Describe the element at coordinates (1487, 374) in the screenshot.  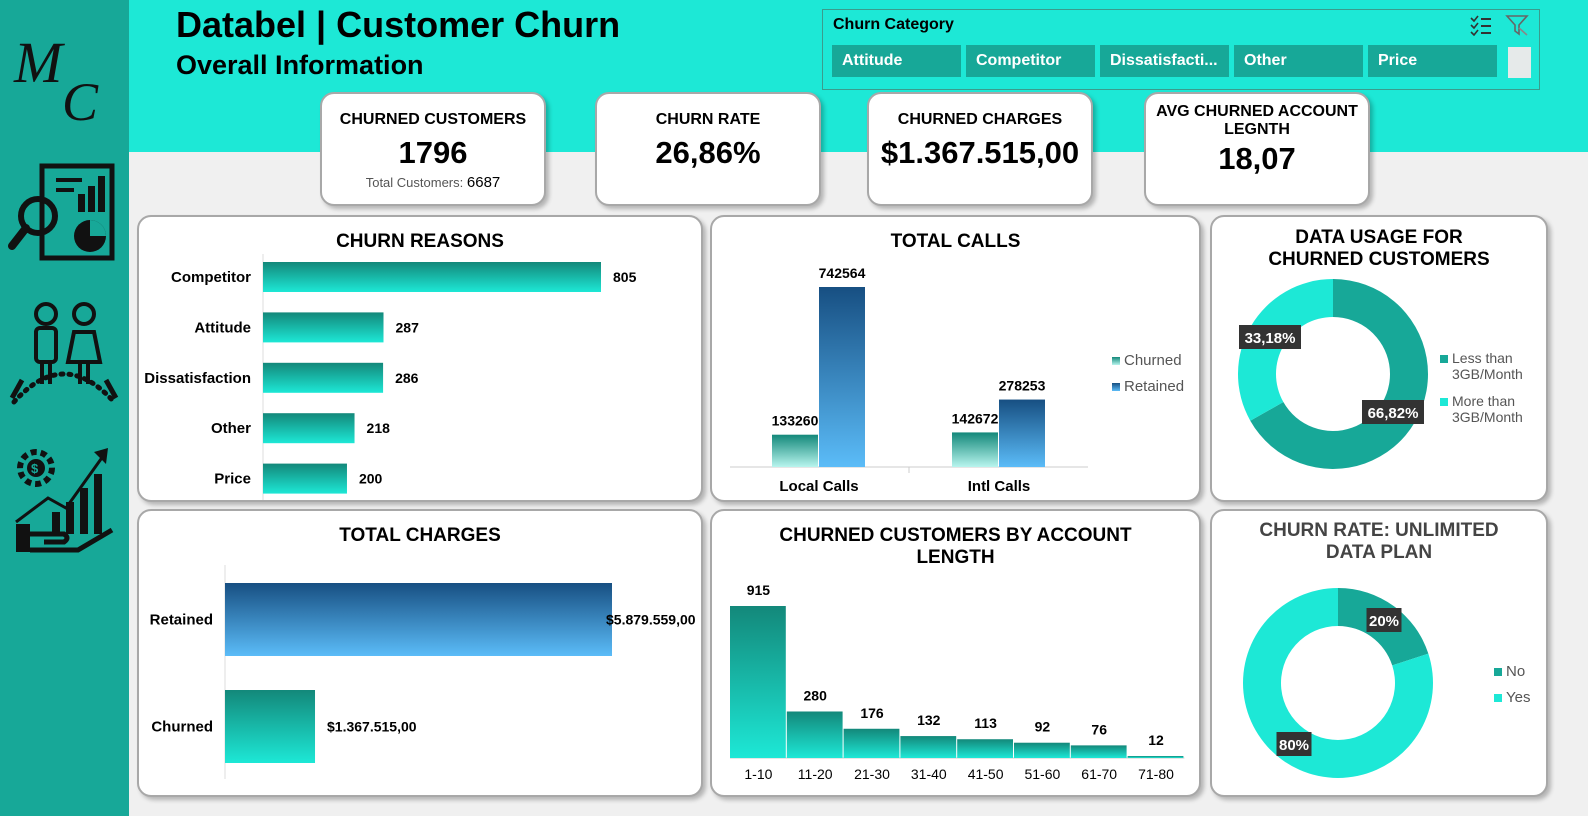
I see `legend-label: 3GB/Month` at that location.